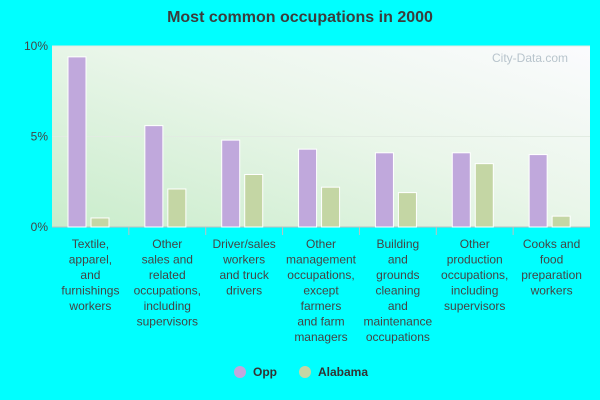 The height and width of the screenshot is (400, 600). Describe the element at coordinates (265, 372) in the screenshot. I see `legend-label-opp: Opp` at that location.